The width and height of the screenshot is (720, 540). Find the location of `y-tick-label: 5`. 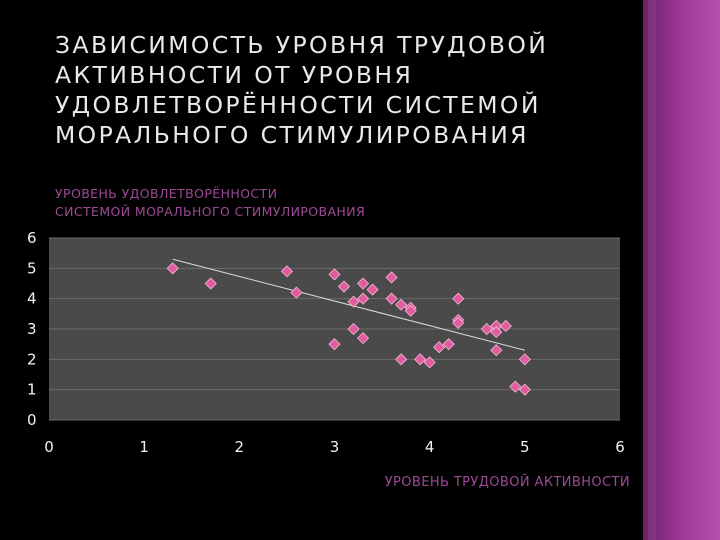

y-tick-label: 5 is located at coordinates (32, 268).